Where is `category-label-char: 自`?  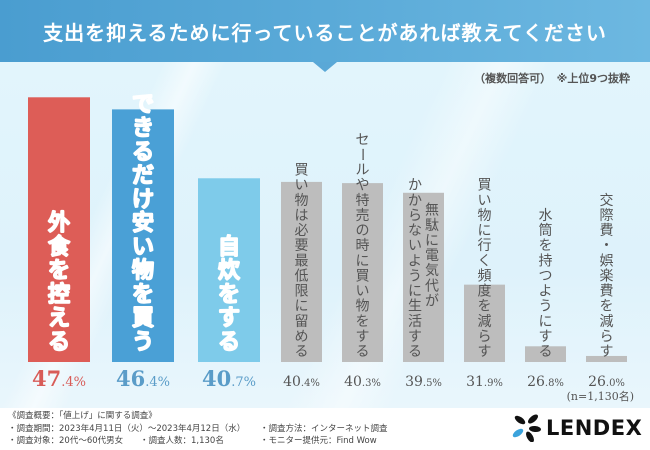
category-label-char: 自 is located at coordinates (229, 247).